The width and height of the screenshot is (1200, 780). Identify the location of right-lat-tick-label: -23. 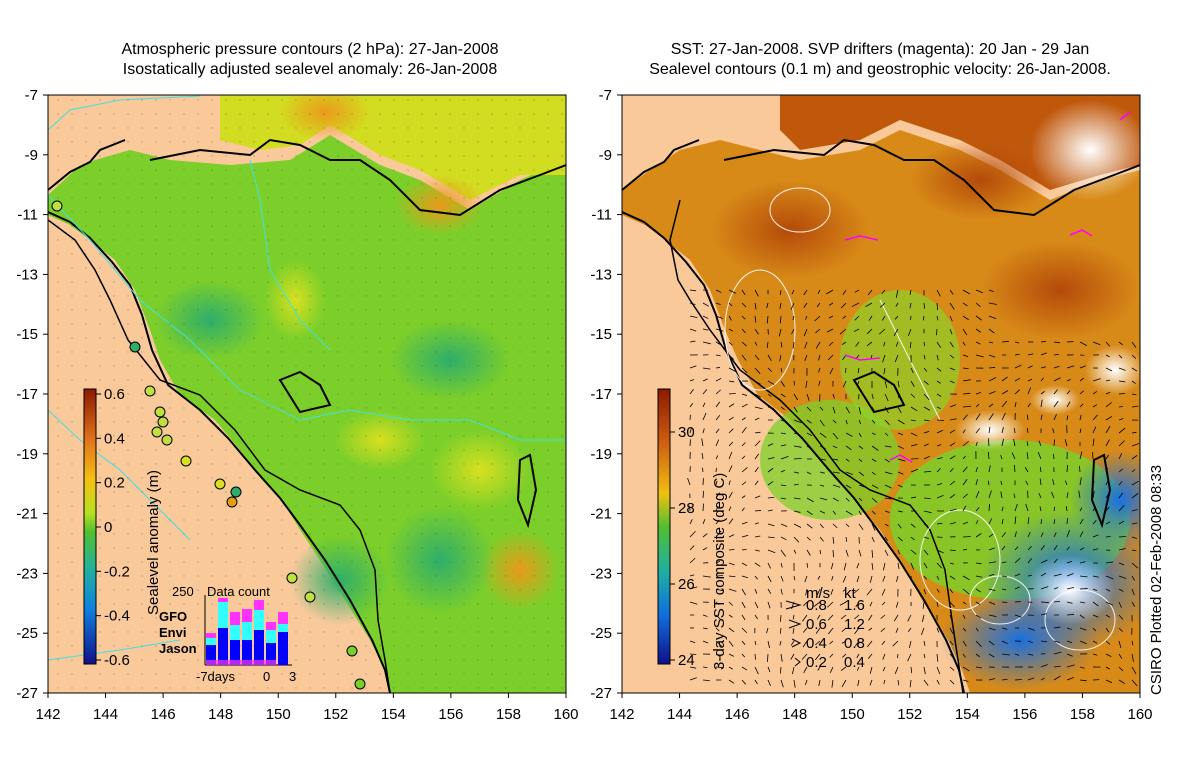
(601, 573).